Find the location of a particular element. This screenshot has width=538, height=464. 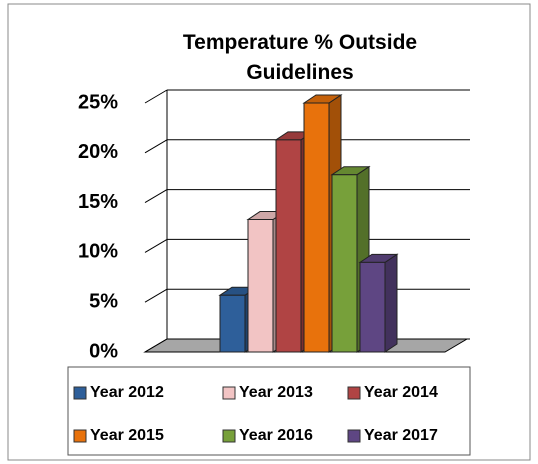

y-tick-label: 15% is located at coordinates (98, 202).